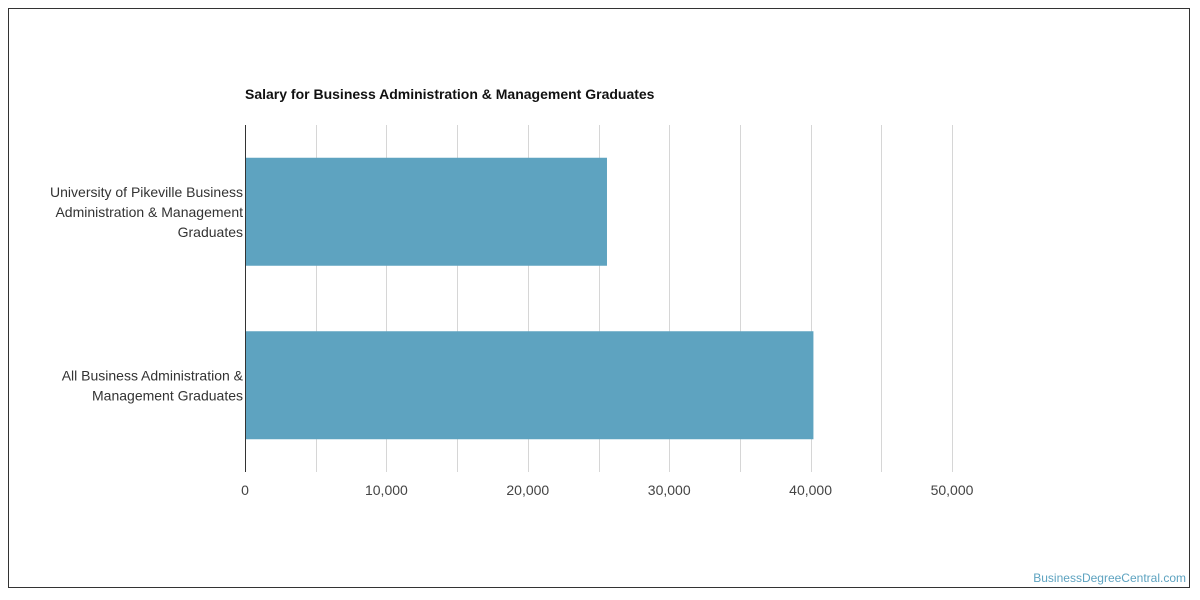  What do you see at coordinates (1109, 578) in the screenshot?
I see `watermark: BusinessDegreeCentral.com` at bounding box center [1109, 578].